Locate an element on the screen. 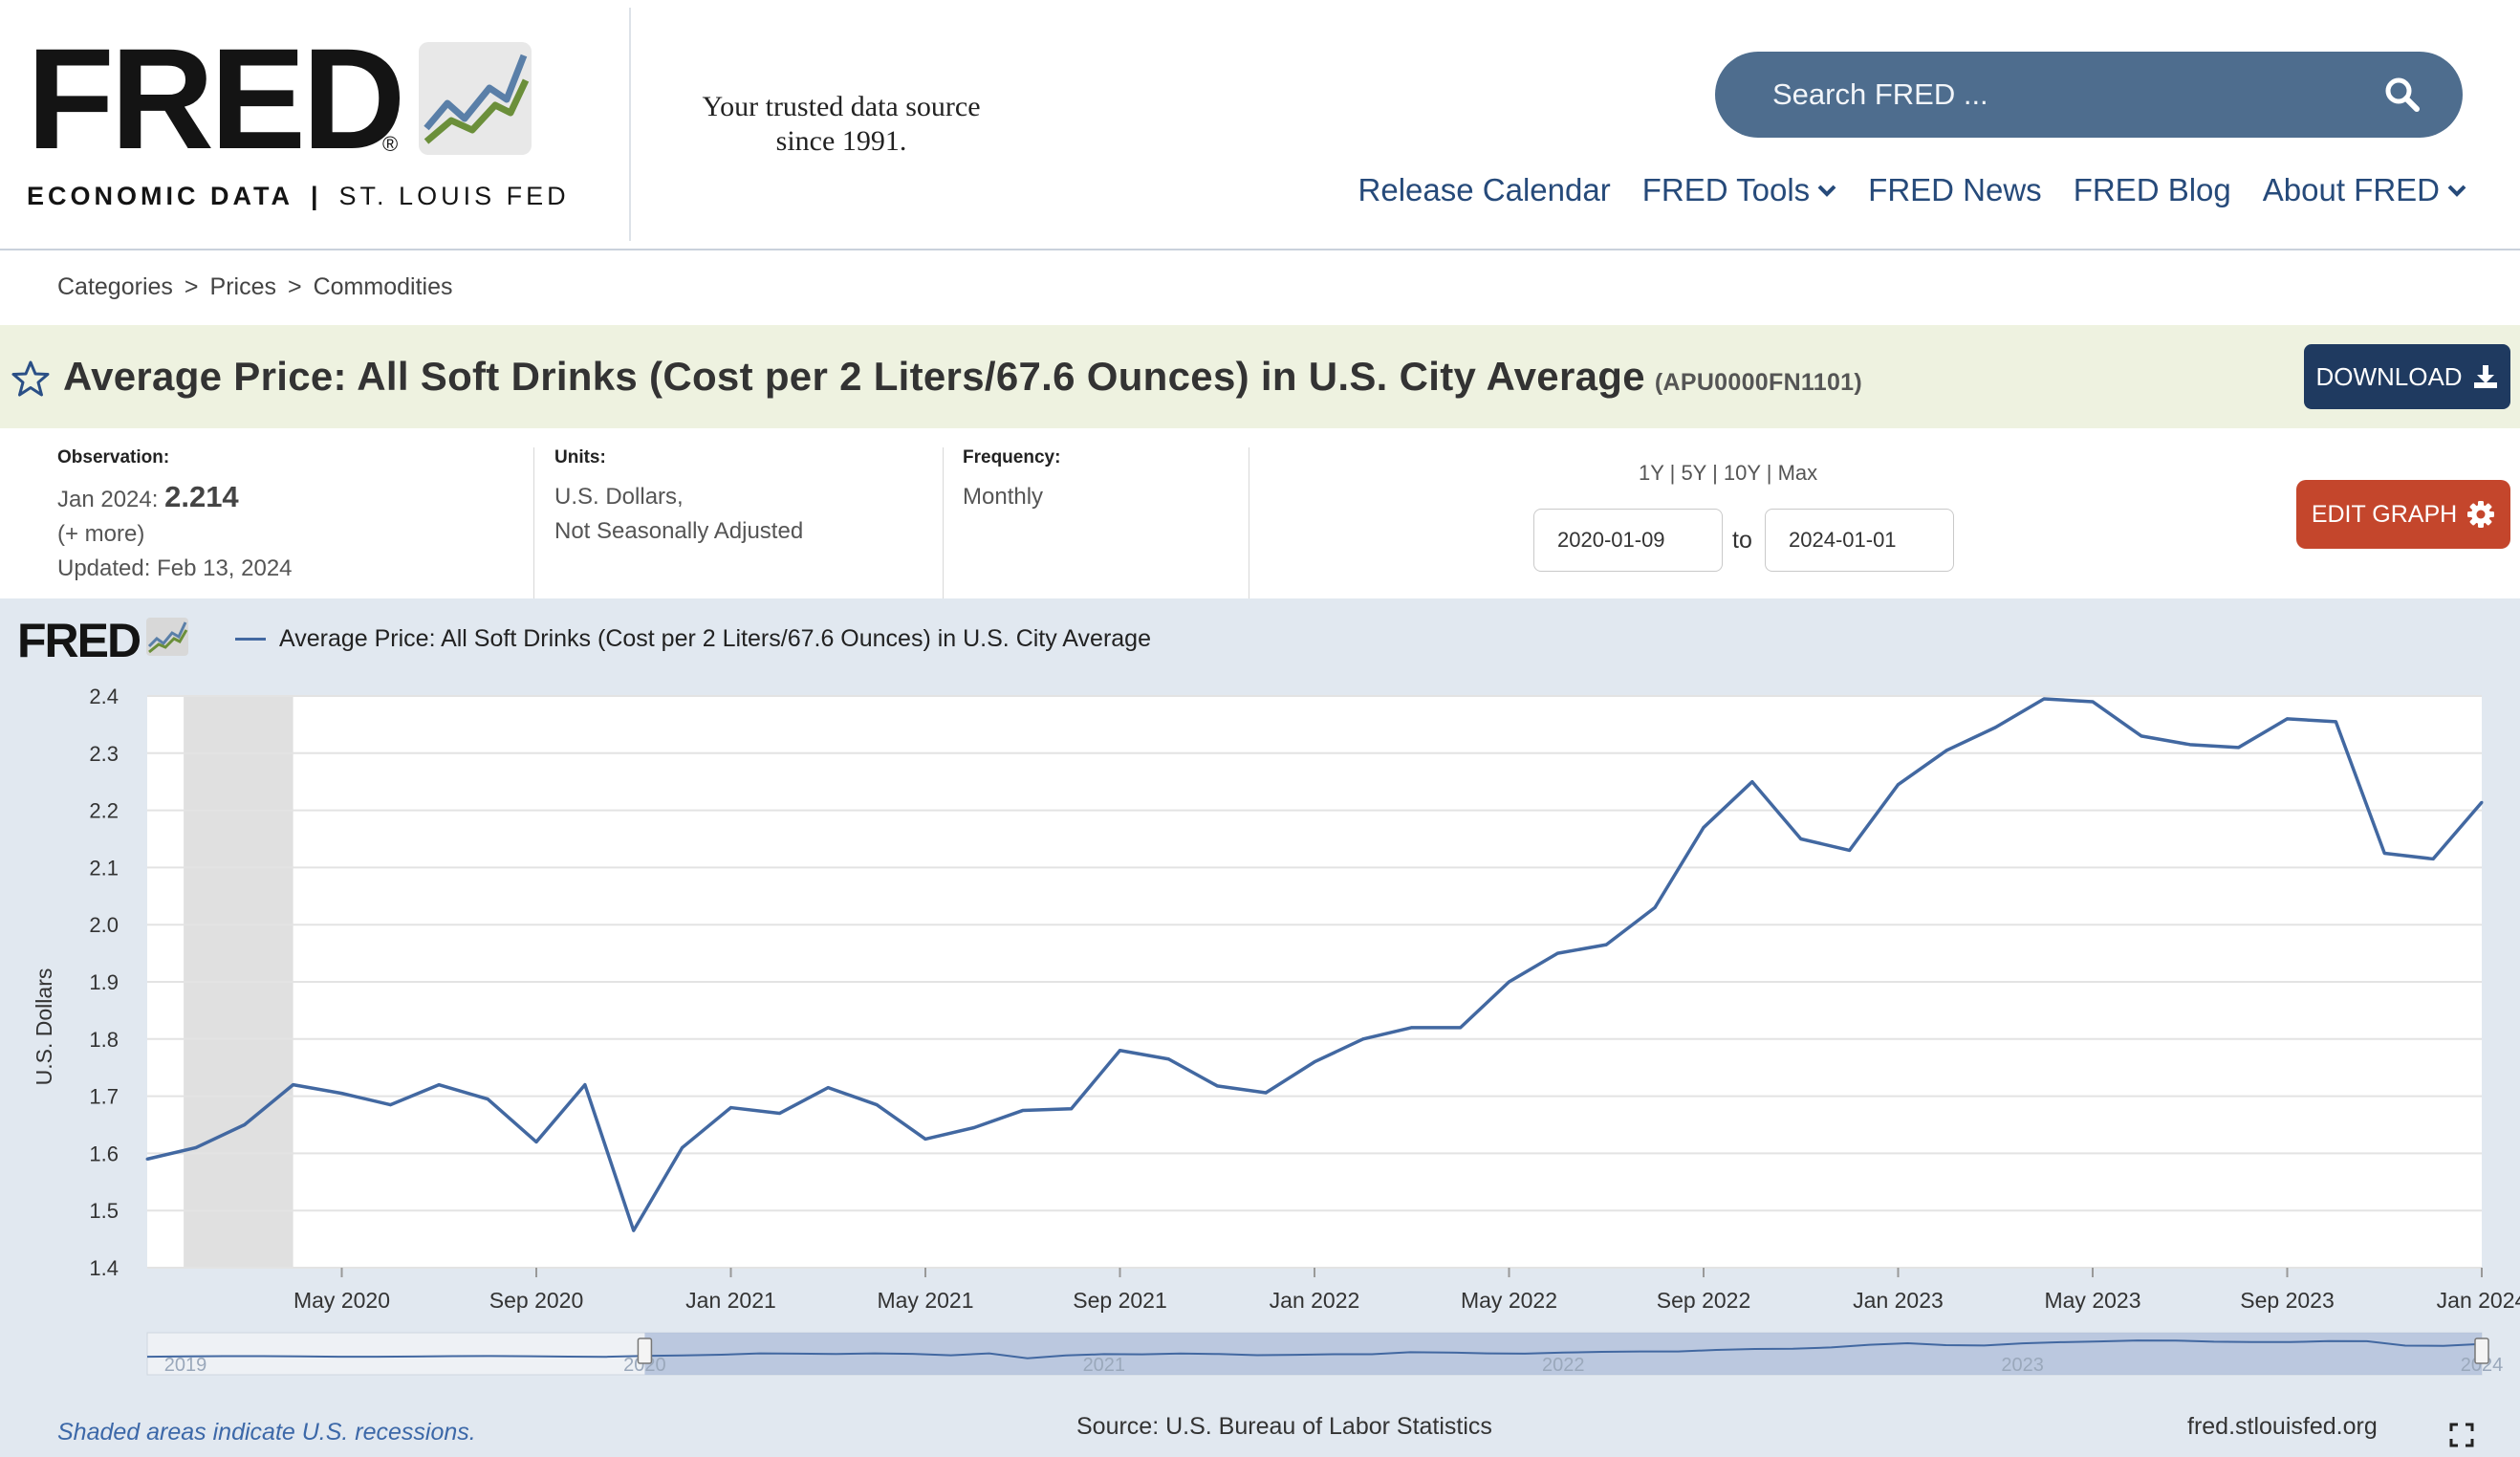 Image resolution: width=2520 pixels, height=1457 pixels. observation-label: Observation: is located at coordinates (113, 458).